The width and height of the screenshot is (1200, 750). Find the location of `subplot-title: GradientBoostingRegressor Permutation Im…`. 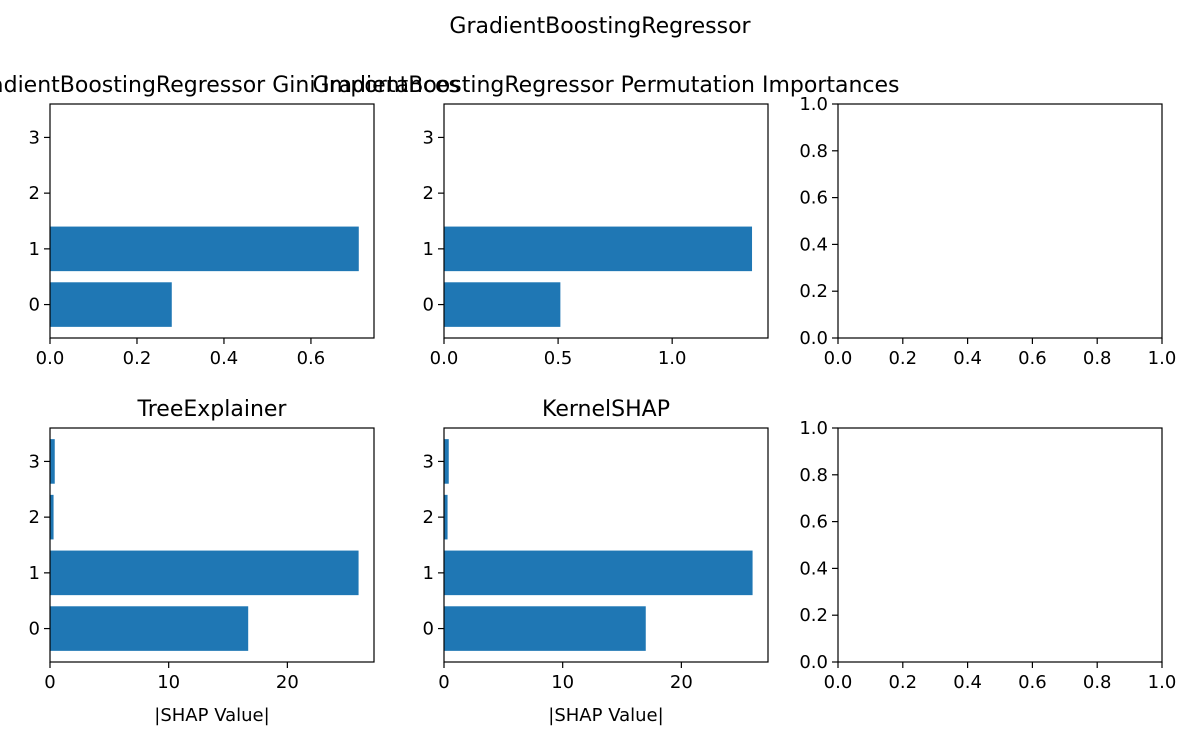

subplot-title: GradientBoostingRegressor Permutation Im… is located at coordinates (605, 85).